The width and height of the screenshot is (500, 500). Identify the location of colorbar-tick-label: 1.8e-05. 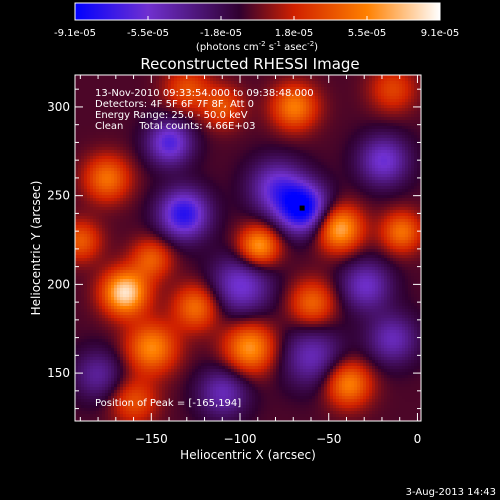
(294, 33).